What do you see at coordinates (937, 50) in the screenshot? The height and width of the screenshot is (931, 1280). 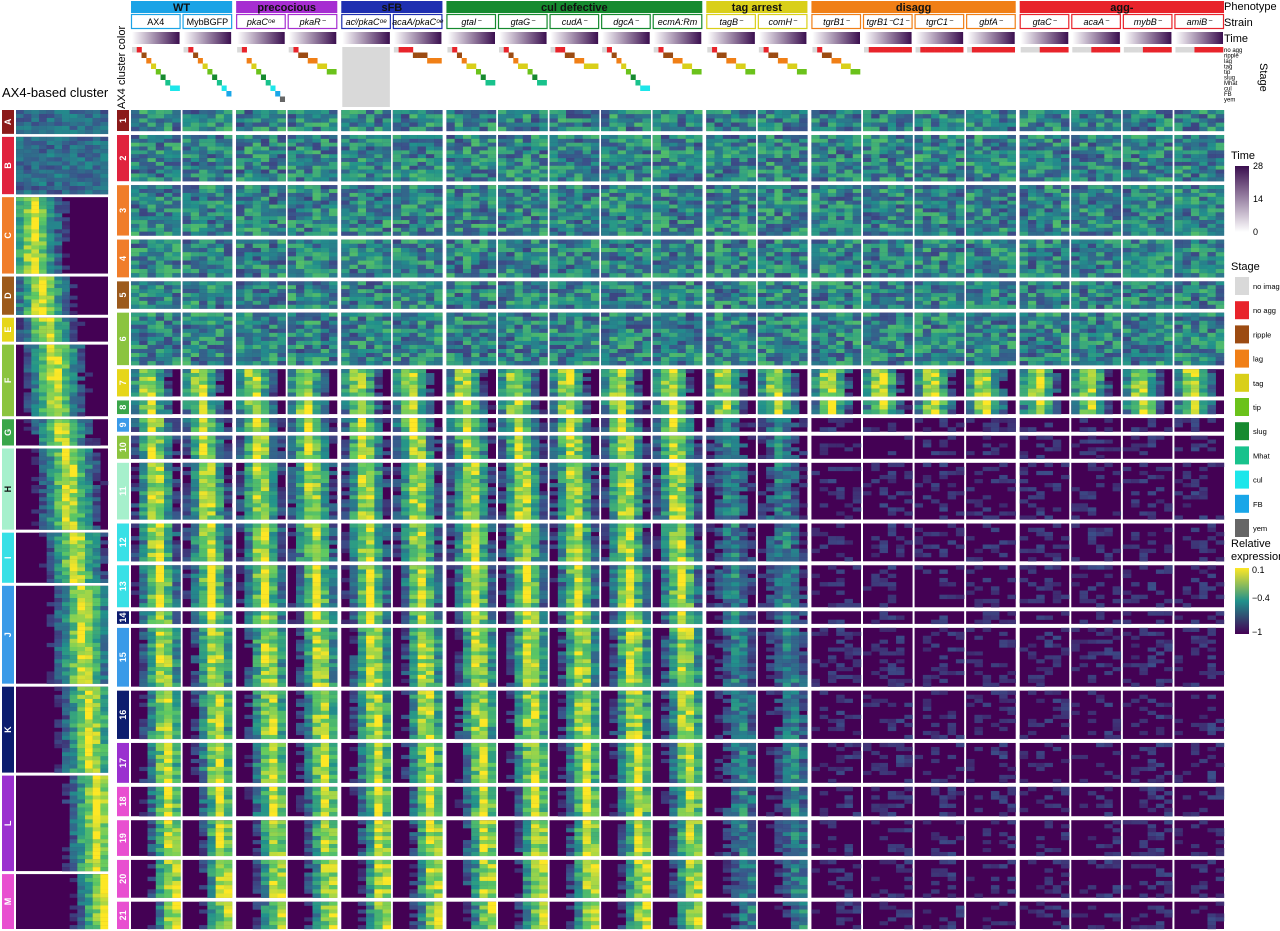 I see `stage-cell` at bounding box center [937, 50].